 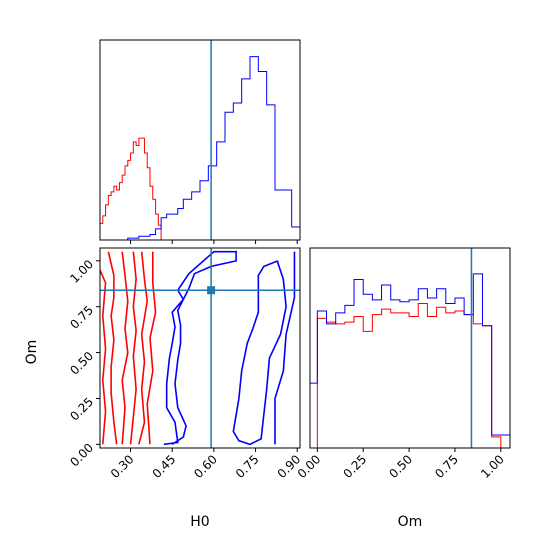 What do you see at coordinates (131, 189) in the screenshot?
I see `h0-histogram-red-series` at bounding box center [131, 189].